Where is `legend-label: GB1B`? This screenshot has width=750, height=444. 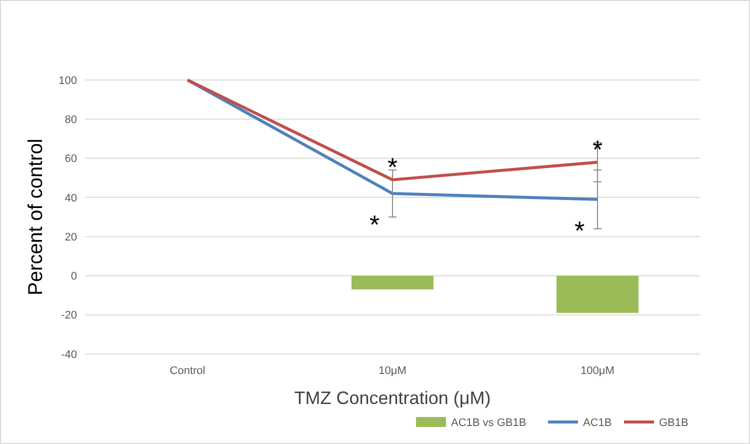 legend-label: GB1B is located at coordinates (673, 422).